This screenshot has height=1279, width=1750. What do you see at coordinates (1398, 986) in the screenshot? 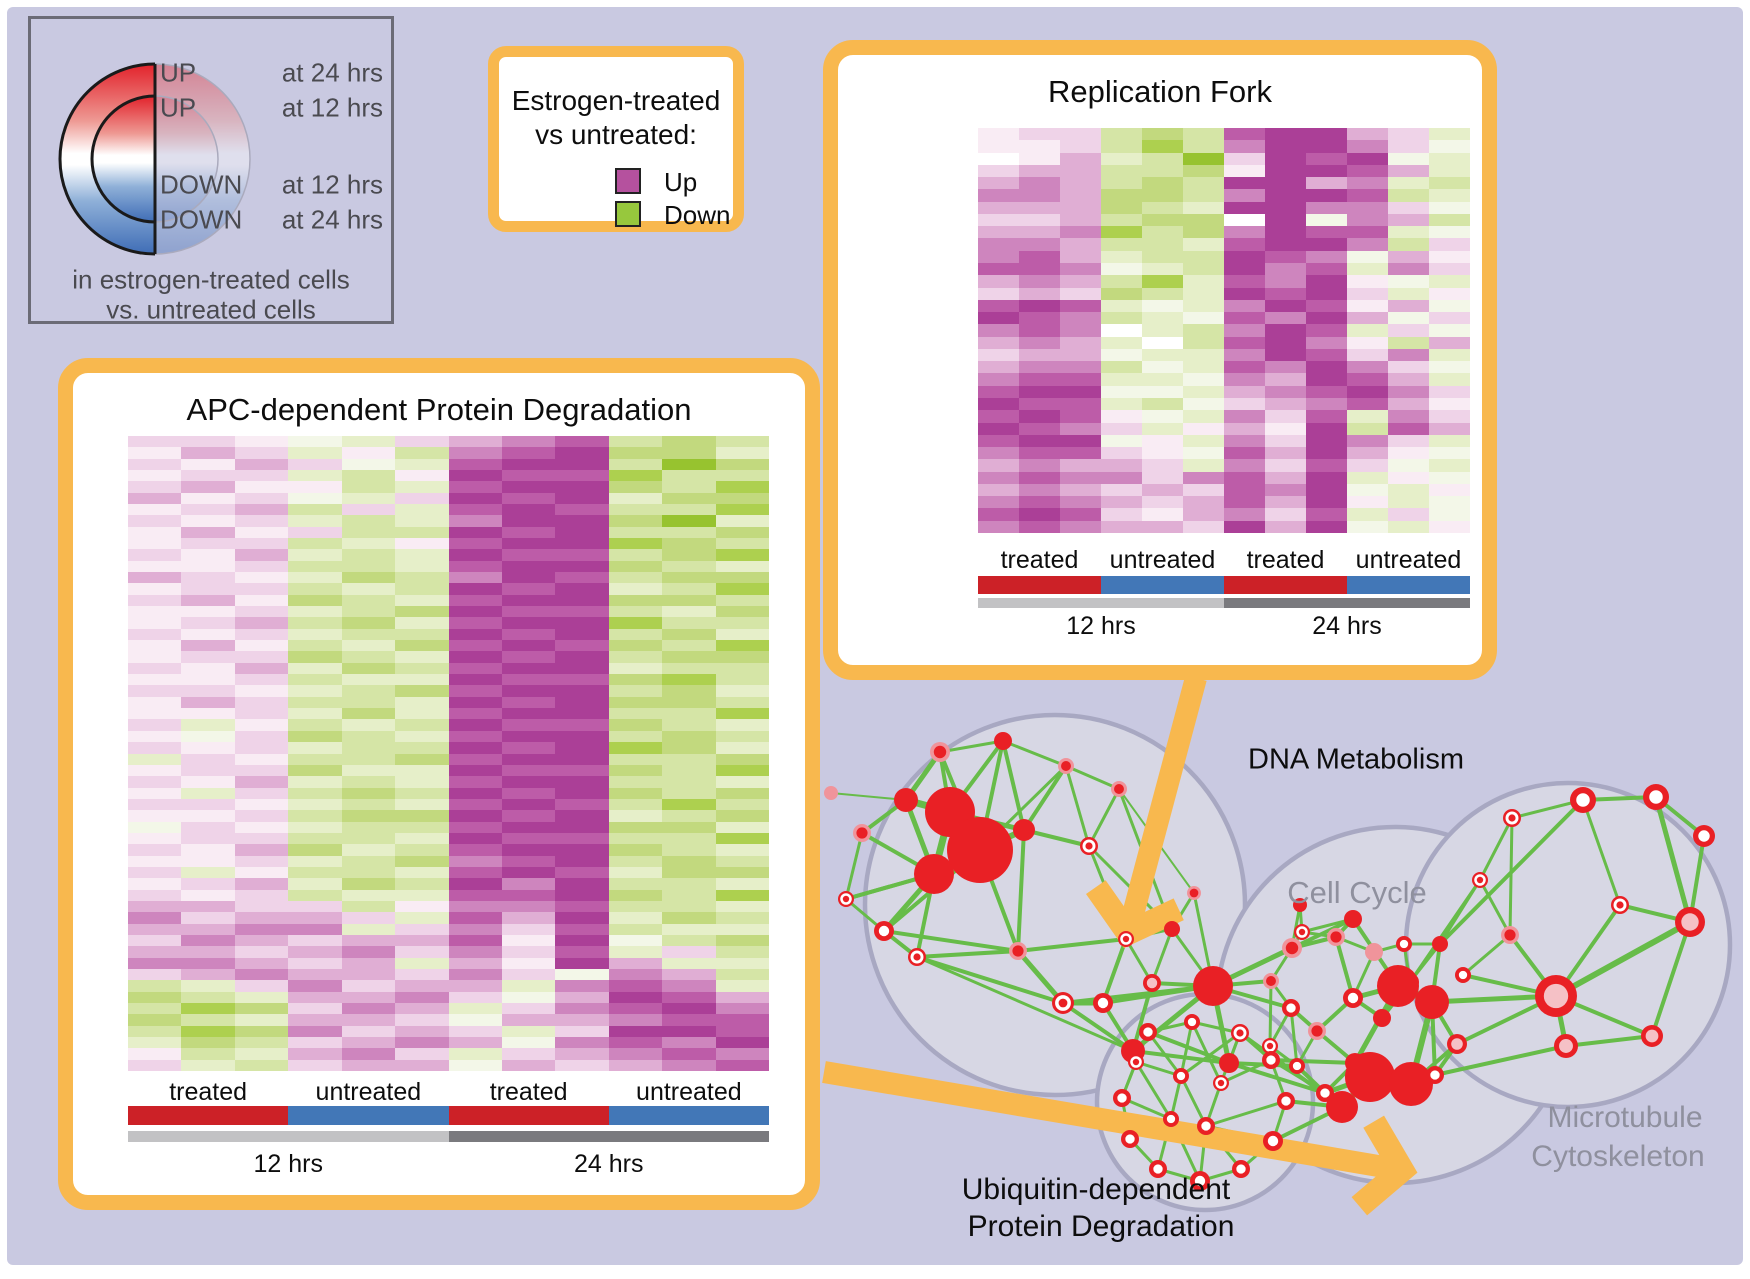
I see `network-node` at bounding box center [1398, 986].